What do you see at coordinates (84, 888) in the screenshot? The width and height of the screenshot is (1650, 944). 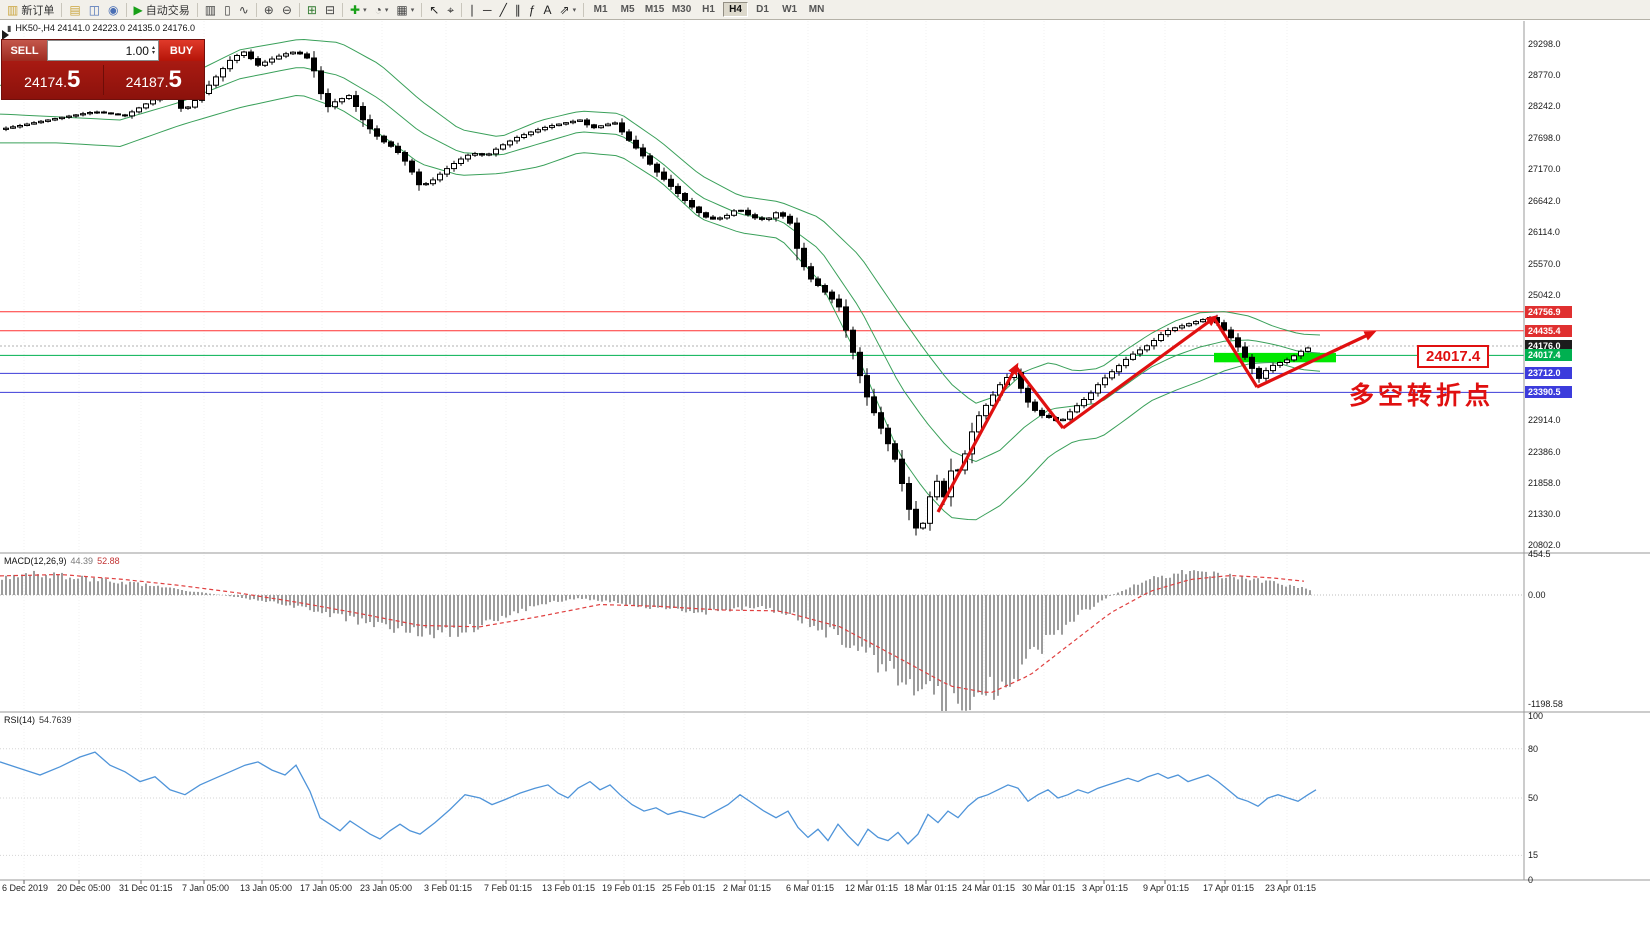 I see `time-axis-label: 20 Dec 05:00` at bounding box center [84, 888].